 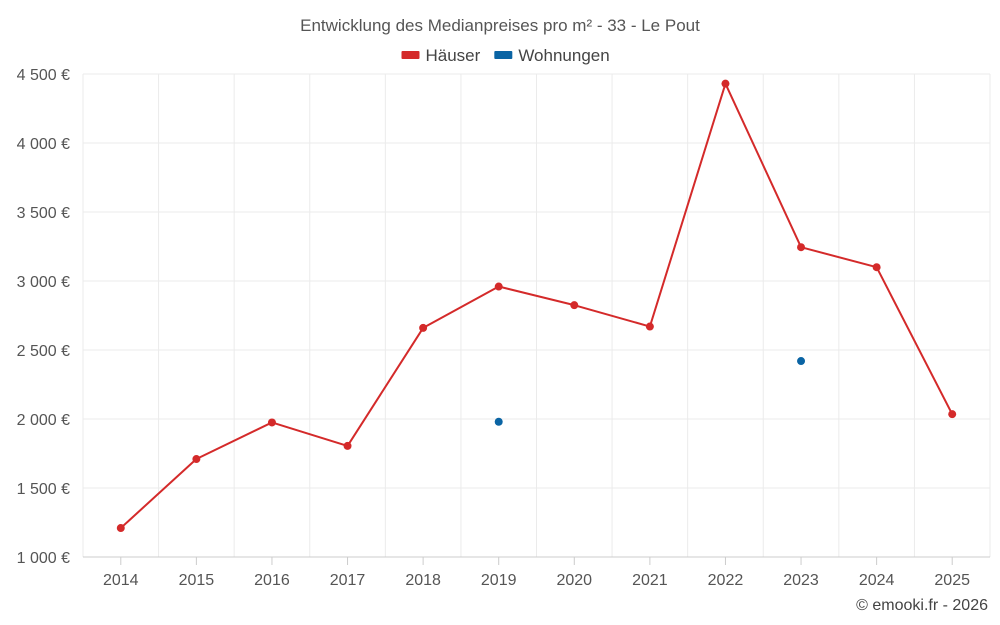 I want to click on y-tick-label: 4 500 €, so click(x=43, y=75).